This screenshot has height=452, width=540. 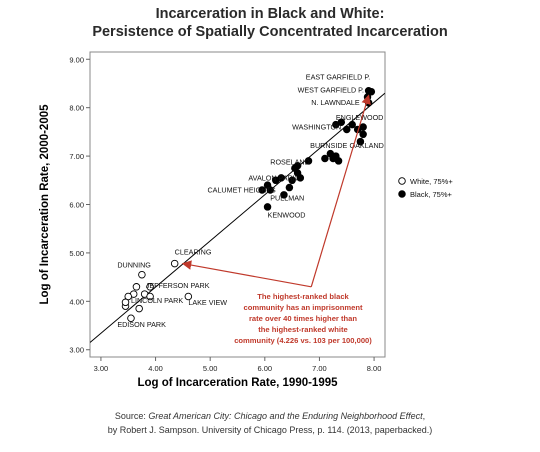 I want to click on x-tick-label: 4.00, so click(x=155, y=368).